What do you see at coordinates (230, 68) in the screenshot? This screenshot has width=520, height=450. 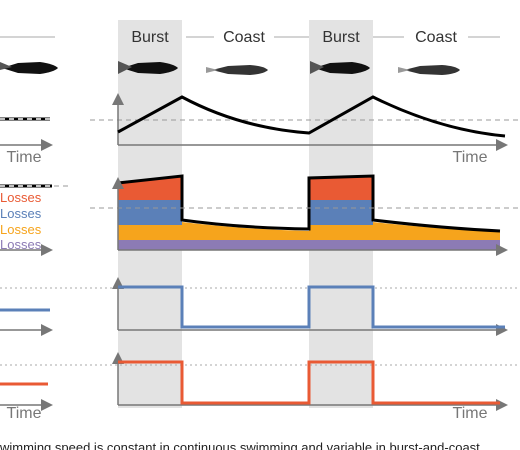 I see `fish-icons` at bounding box center [230, 68].